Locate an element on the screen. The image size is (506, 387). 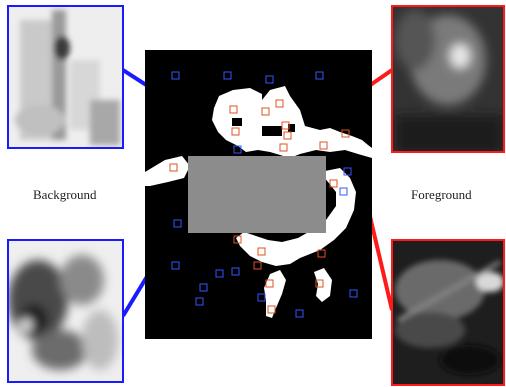
background-label: Background is located at coordinates (65, 194).